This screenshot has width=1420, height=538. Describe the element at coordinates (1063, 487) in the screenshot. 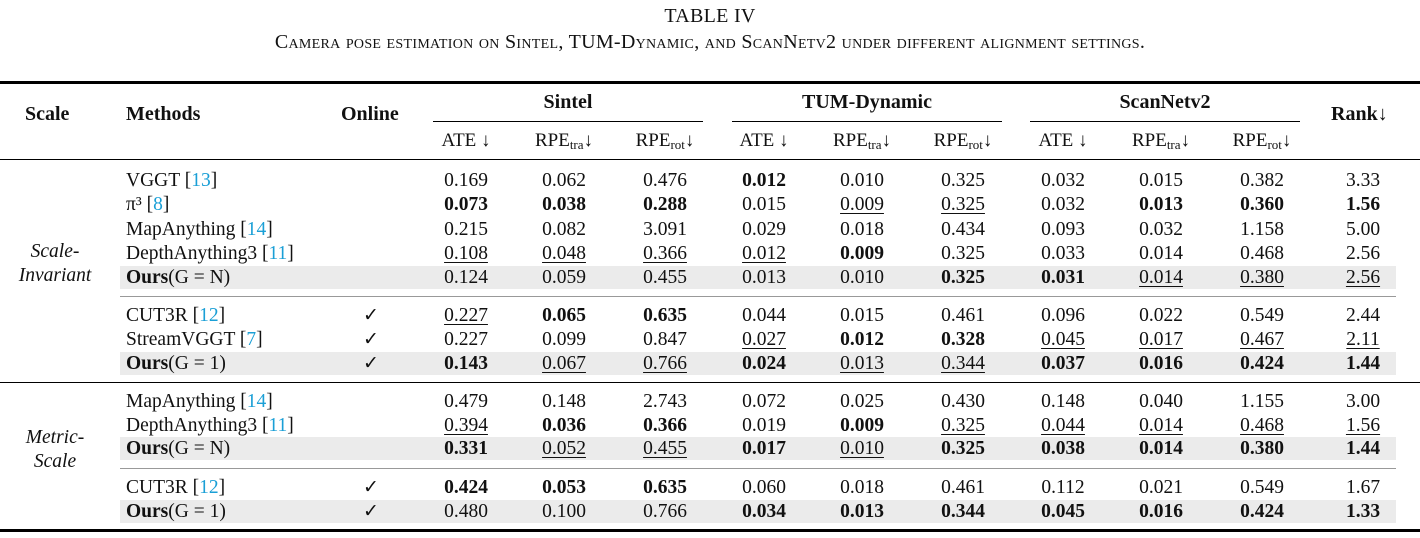

I see `metric-cell: 0.112` at that location.